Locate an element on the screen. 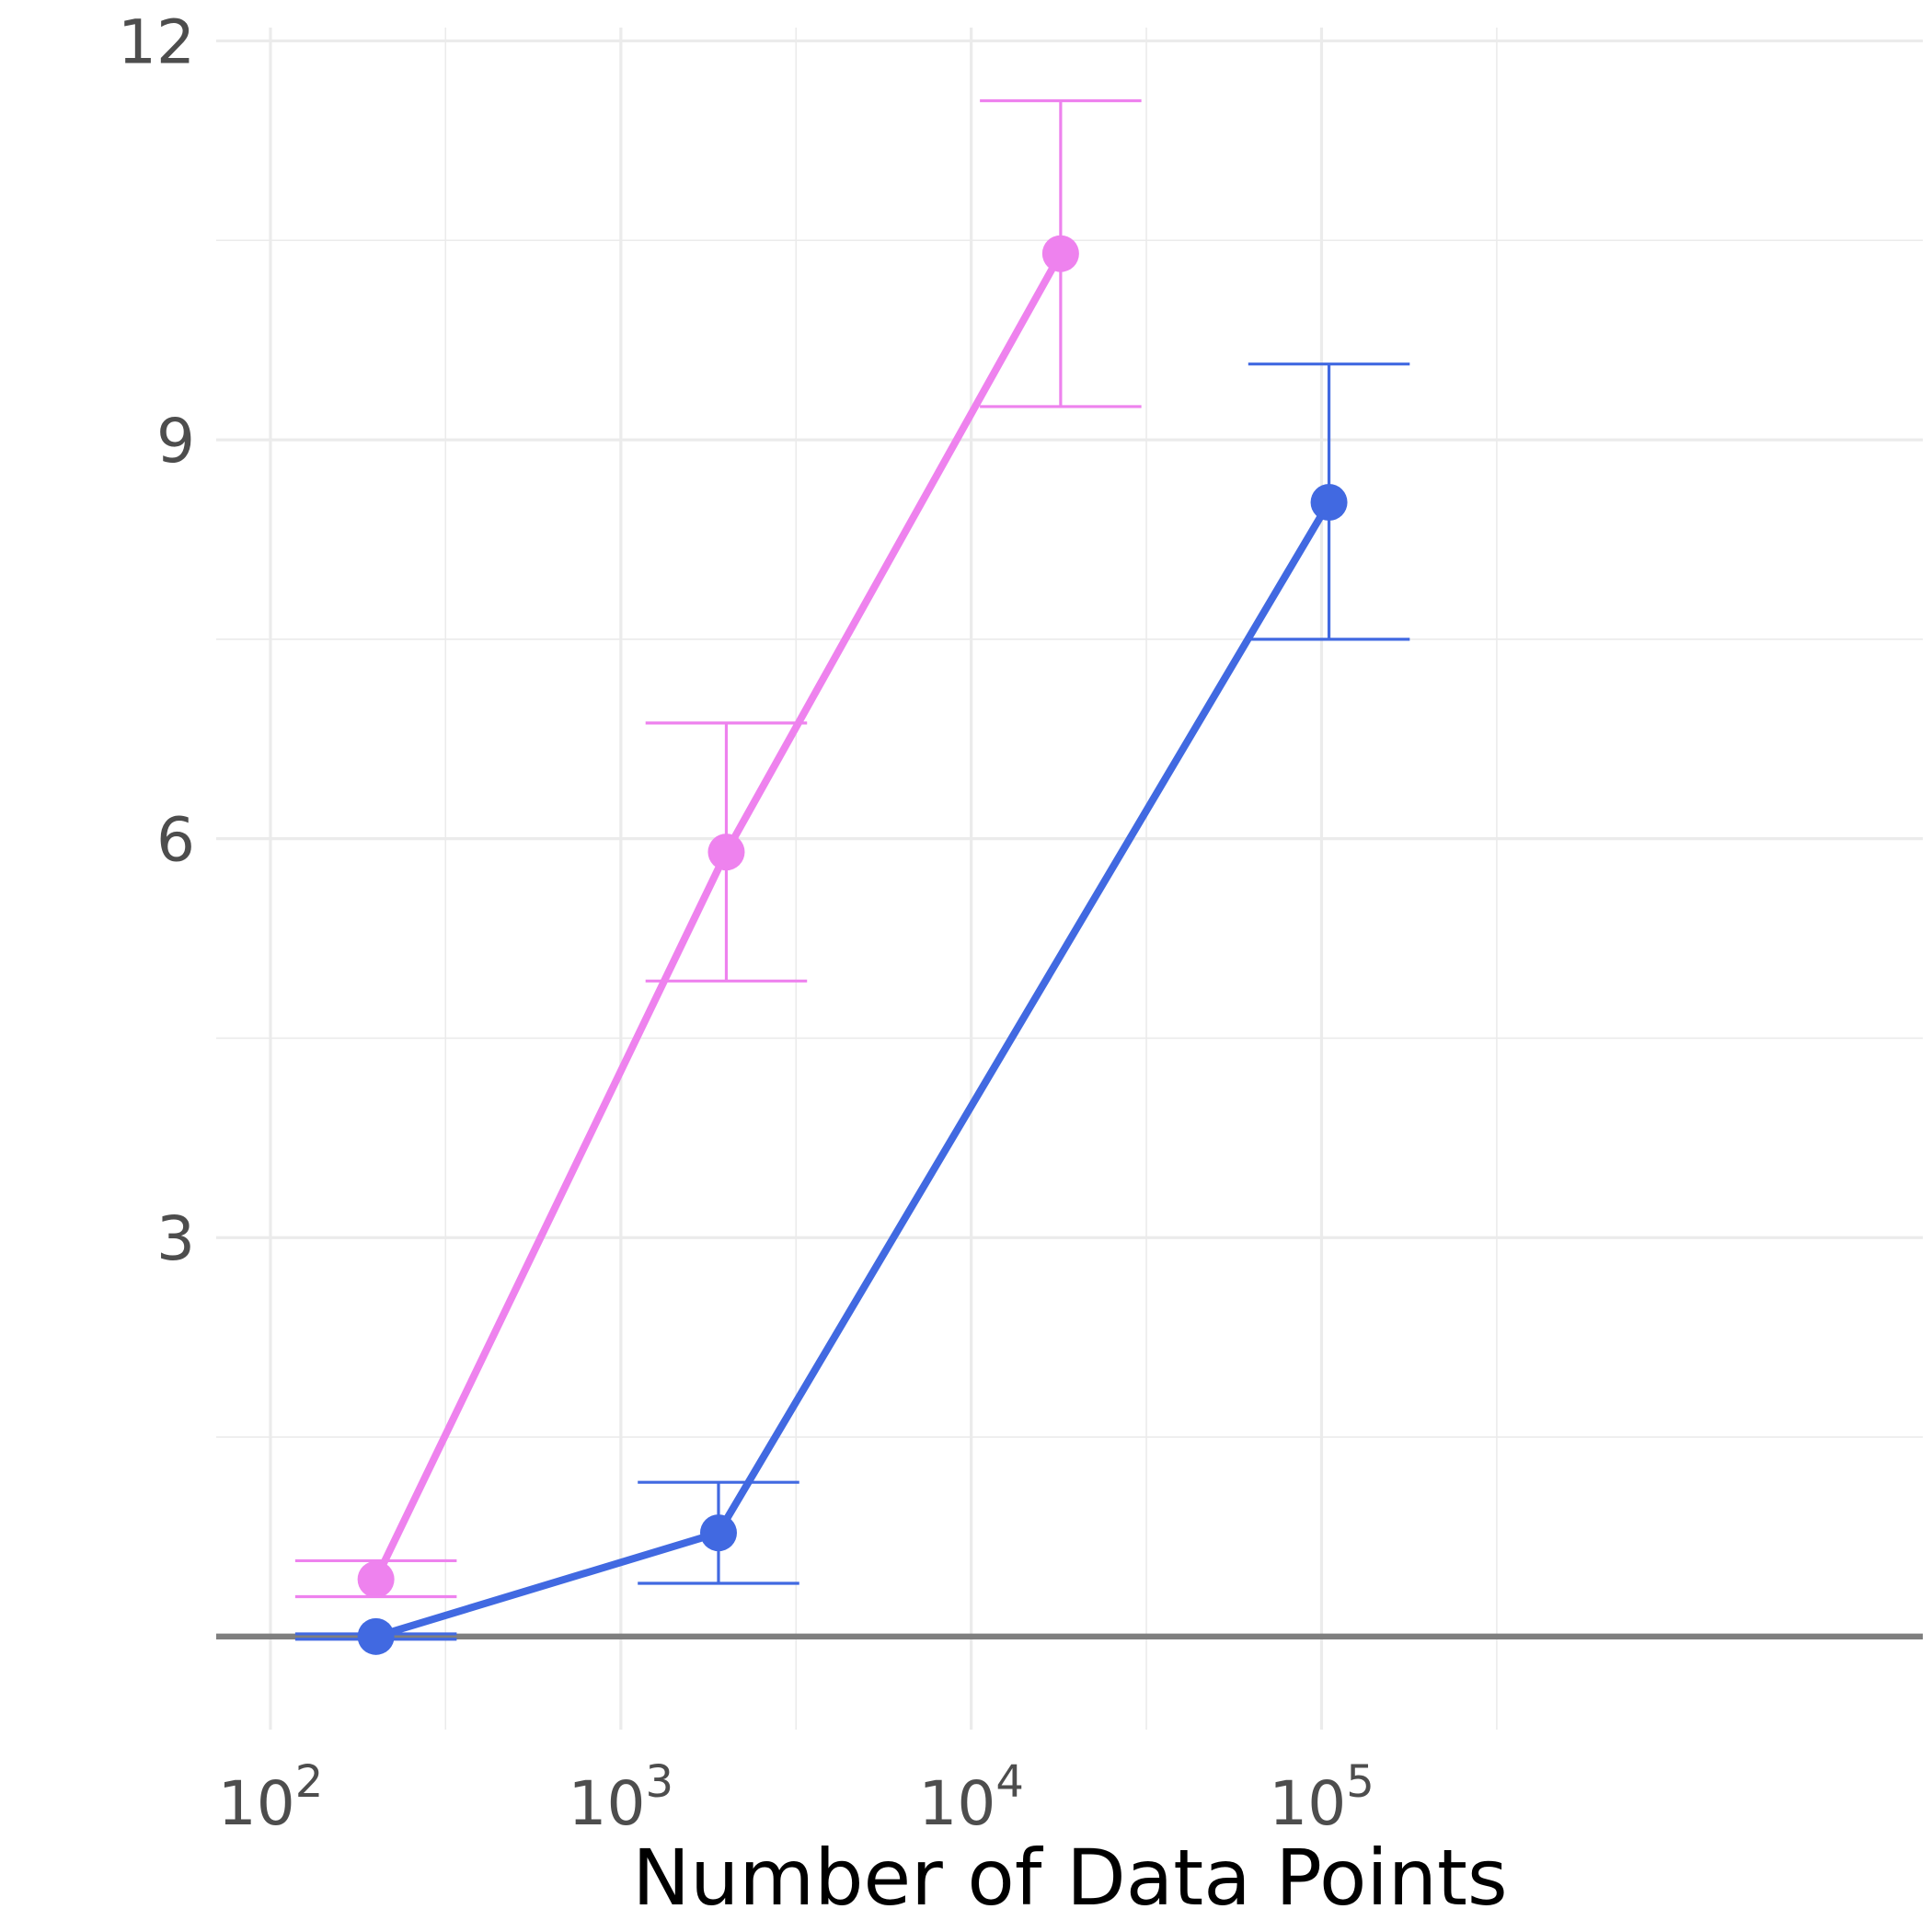 The height and width of the screenshot is (1932, 1932). x-tick-label: 10⁵ is located at coordinates (1321, 1797).